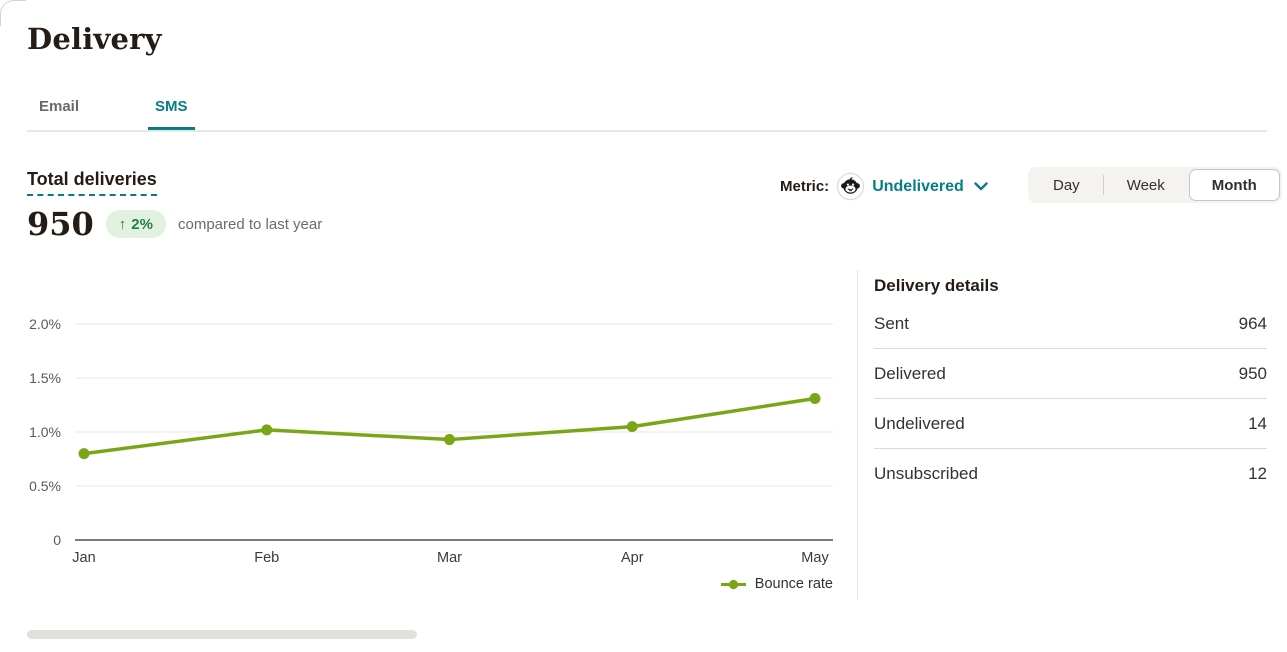 The height and width of the screenshot is (652, 1287). Describe the element at coordinates (59, 106) in the screenshot. I see `tab-email: Email` at that location.